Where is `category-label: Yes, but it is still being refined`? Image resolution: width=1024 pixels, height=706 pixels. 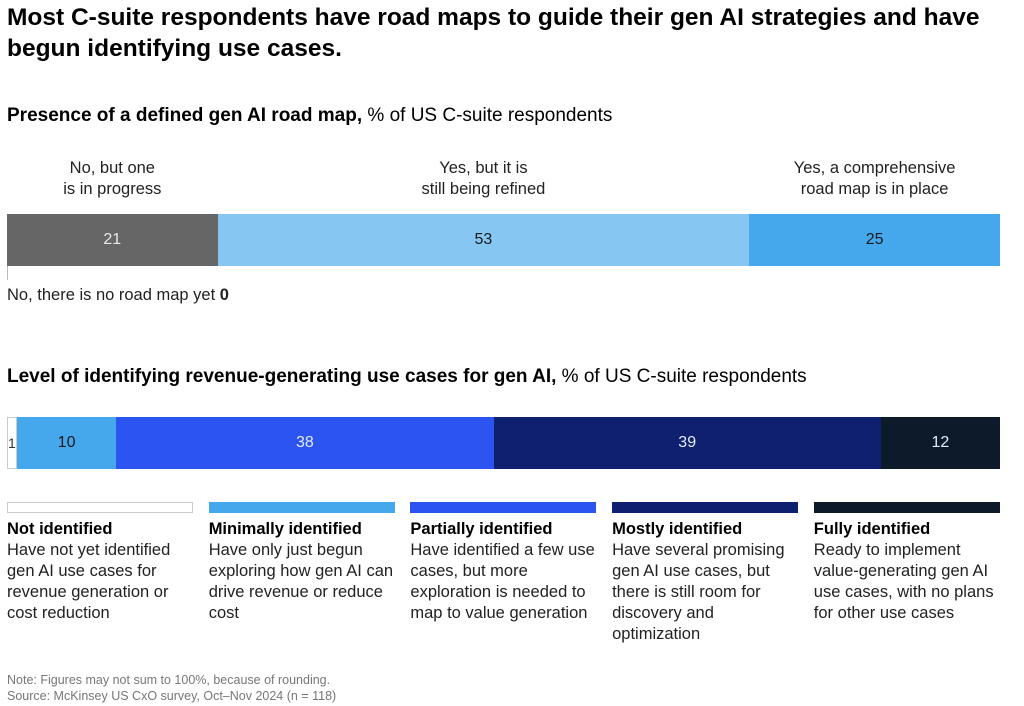
category-label: Yes, but it is still being refined is located at coordinates (483, 178).